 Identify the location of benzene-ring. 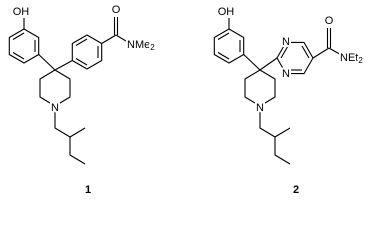
(87, 52).